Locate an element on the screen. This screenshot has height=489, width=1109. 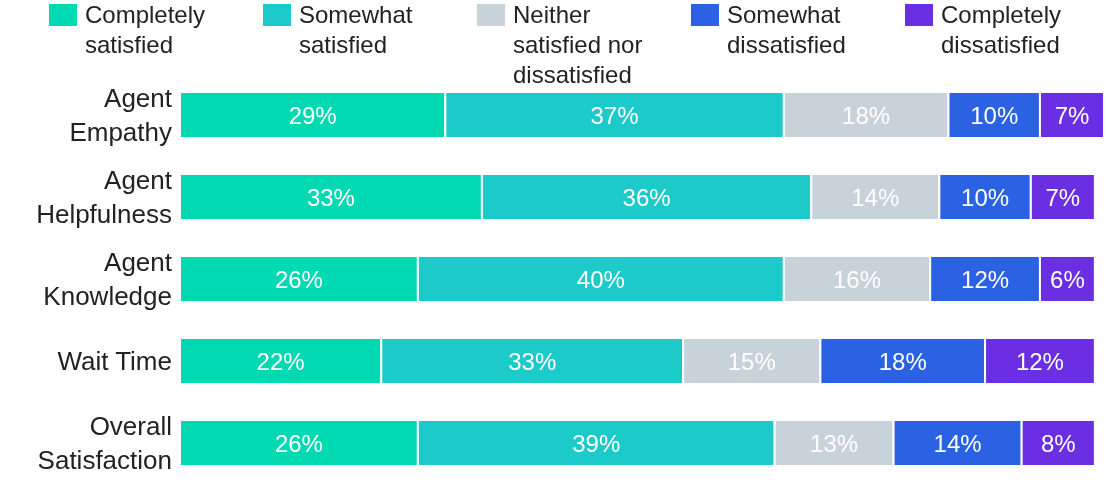
data-label: 39% is located at coordinates (596, 443).